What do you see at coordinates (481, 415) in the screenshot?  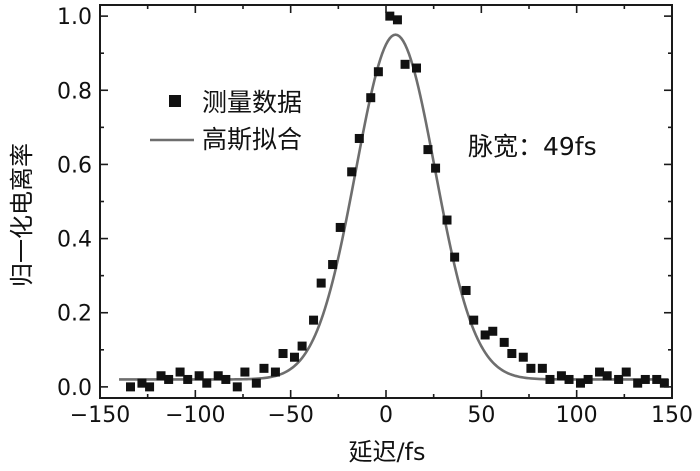 I see `x-tick-label: 50` at bounding box center [481, 415].